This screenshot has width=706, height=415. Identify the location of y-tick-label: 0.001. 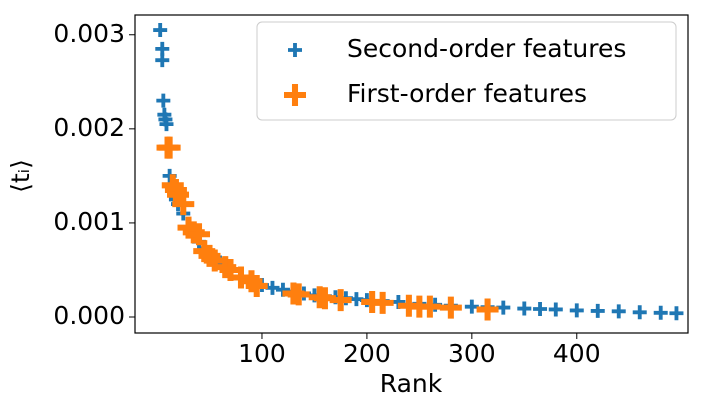
(89, 221).